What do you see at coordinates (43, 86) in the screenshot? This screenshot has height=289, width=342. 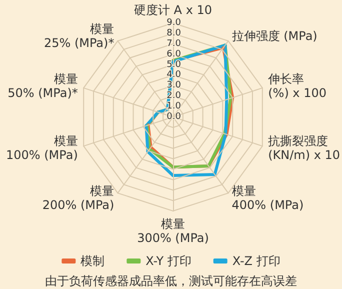 I see `spoke-label: 模量 50% (MPa)*` at bounding box center [43, 86].